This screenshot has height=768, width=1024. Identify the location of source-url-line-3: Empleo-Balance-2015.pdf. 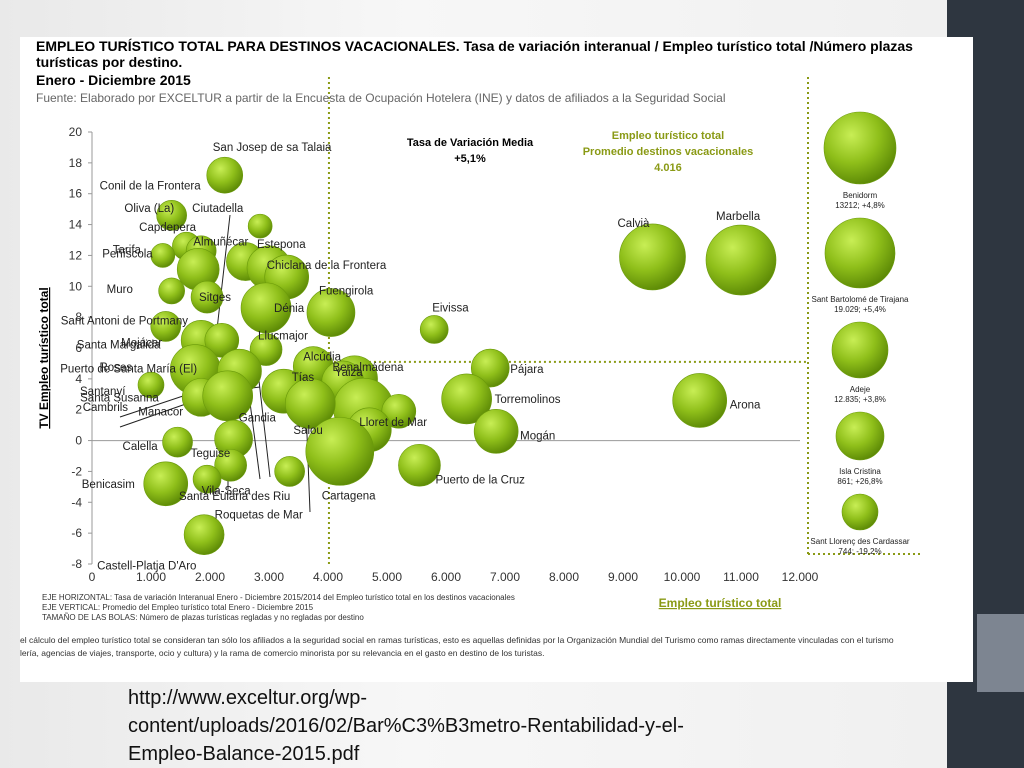
(244, 754).